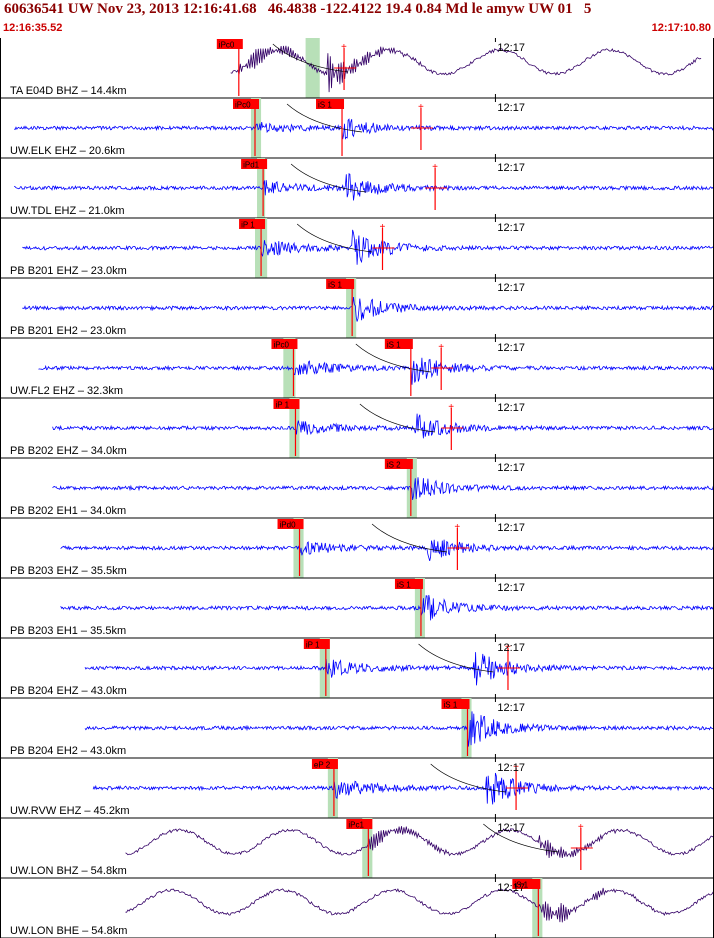 Image resolution: width=714 pixels, height=938 pixels. What do you see at coordinates (33, 28) in the screenshot?
I see `start-time-label: 12:16:35.52` at bounding box center [33, 28].